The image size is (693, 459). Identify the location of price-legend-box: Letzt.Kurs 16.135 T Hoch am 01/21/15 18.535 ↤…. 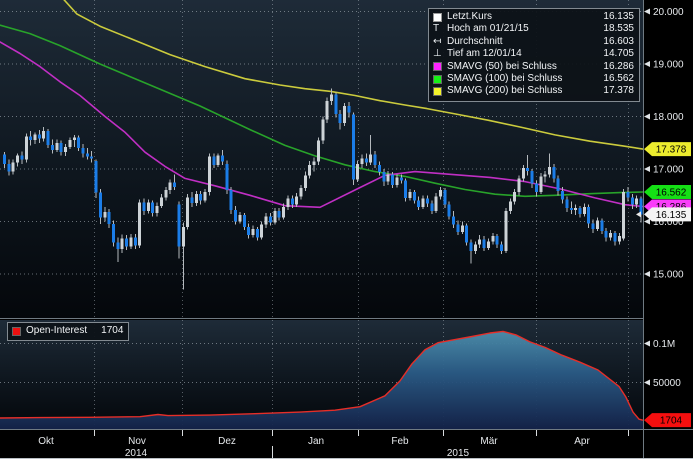
(534, 55).